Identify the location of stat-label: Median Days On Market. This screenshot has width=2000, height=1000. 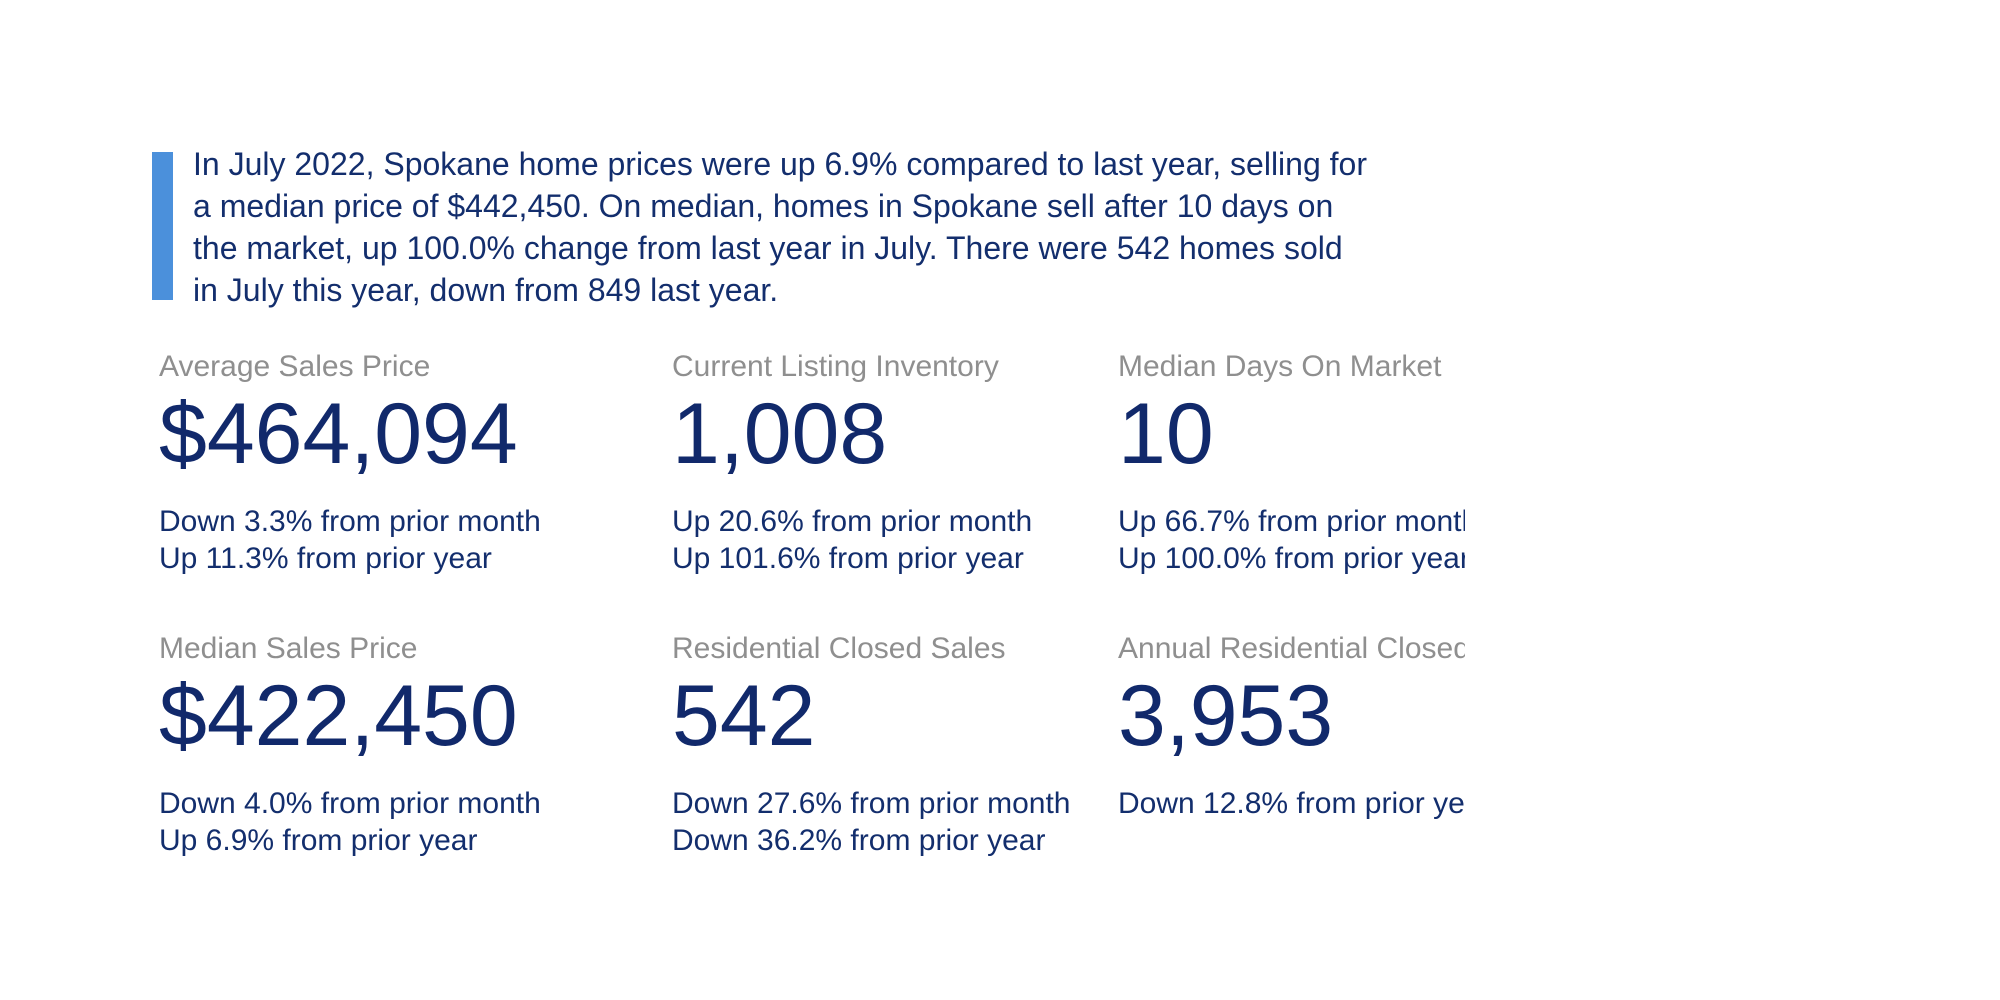
(1280, 366).